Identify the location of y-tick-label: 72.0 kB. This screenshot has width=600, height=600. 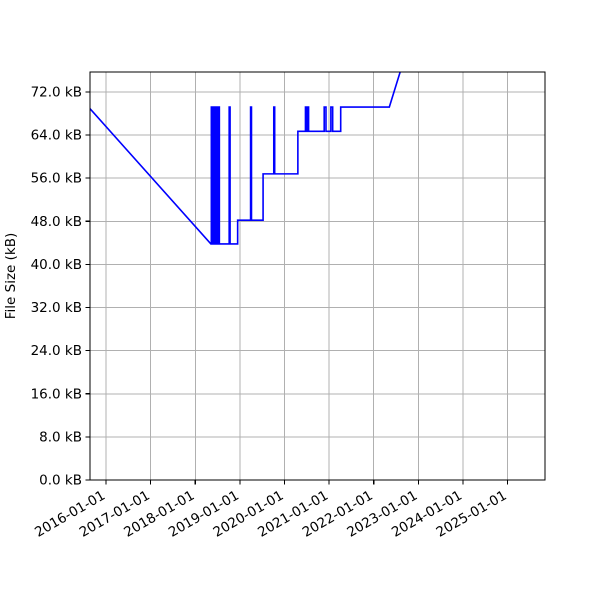
(56, 92).